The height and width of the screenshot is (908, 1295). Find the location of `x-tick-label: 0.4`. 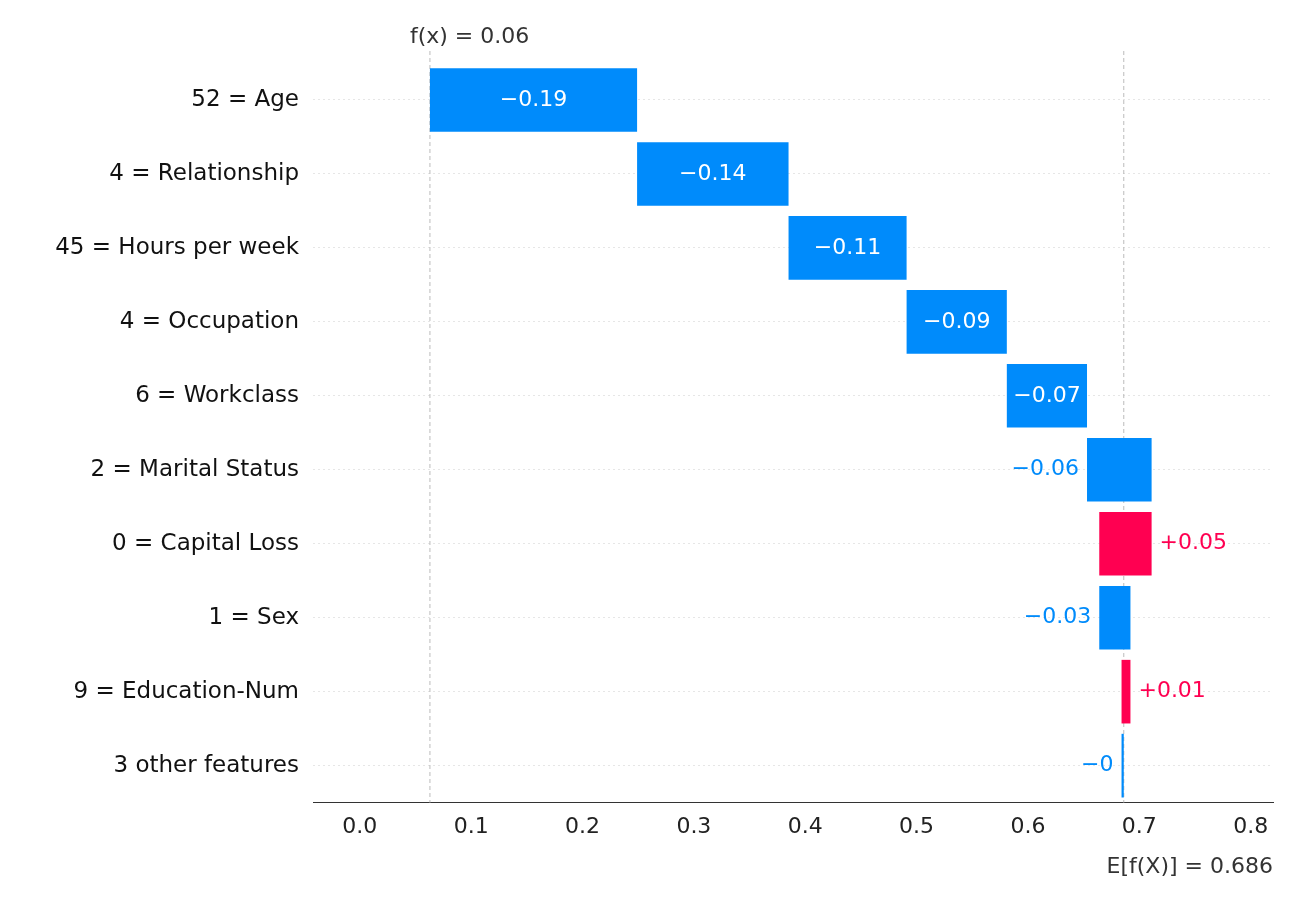

x-tick-label: 0.4 is located at coordinates (805, 825).